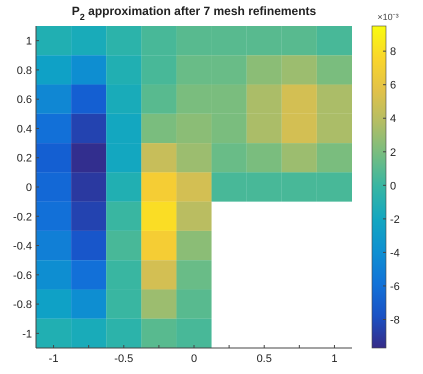  Describe the element at coordinates (24, 158) in the screenshot. I see `y-tick-label: 0.2` at that location.